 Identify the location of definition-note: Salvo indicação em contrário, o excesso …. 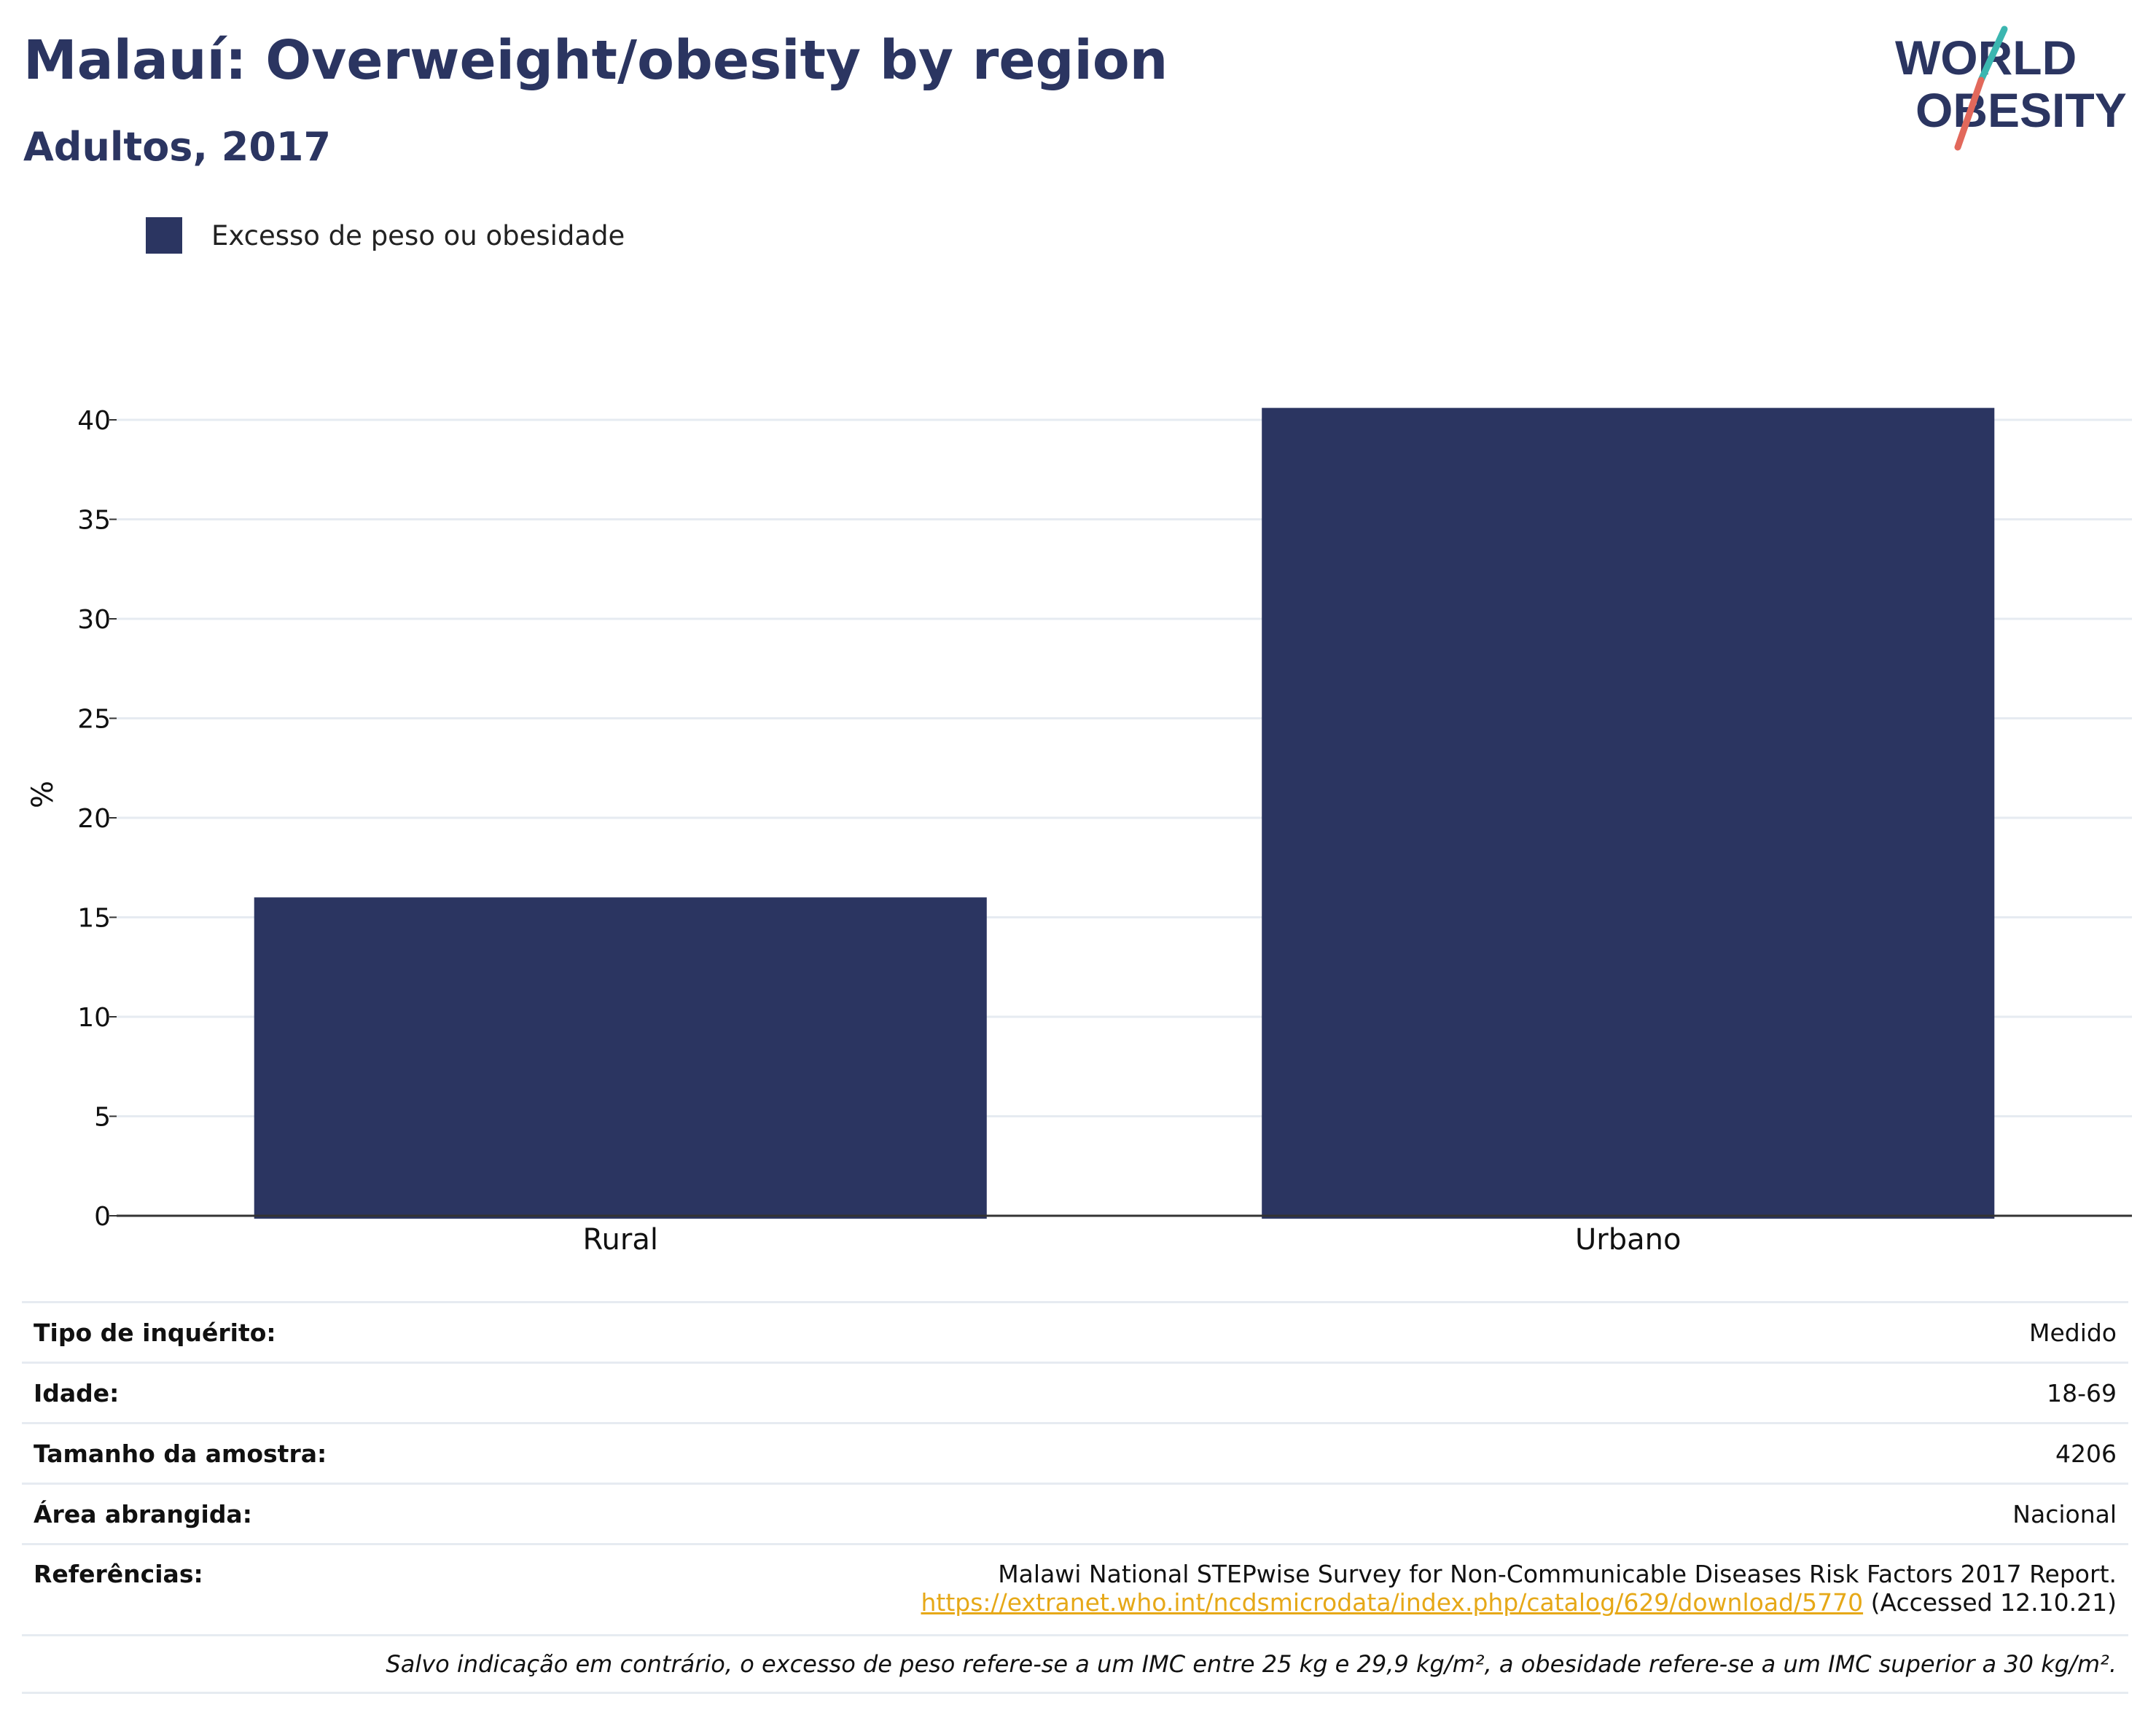
(1252, 1664).